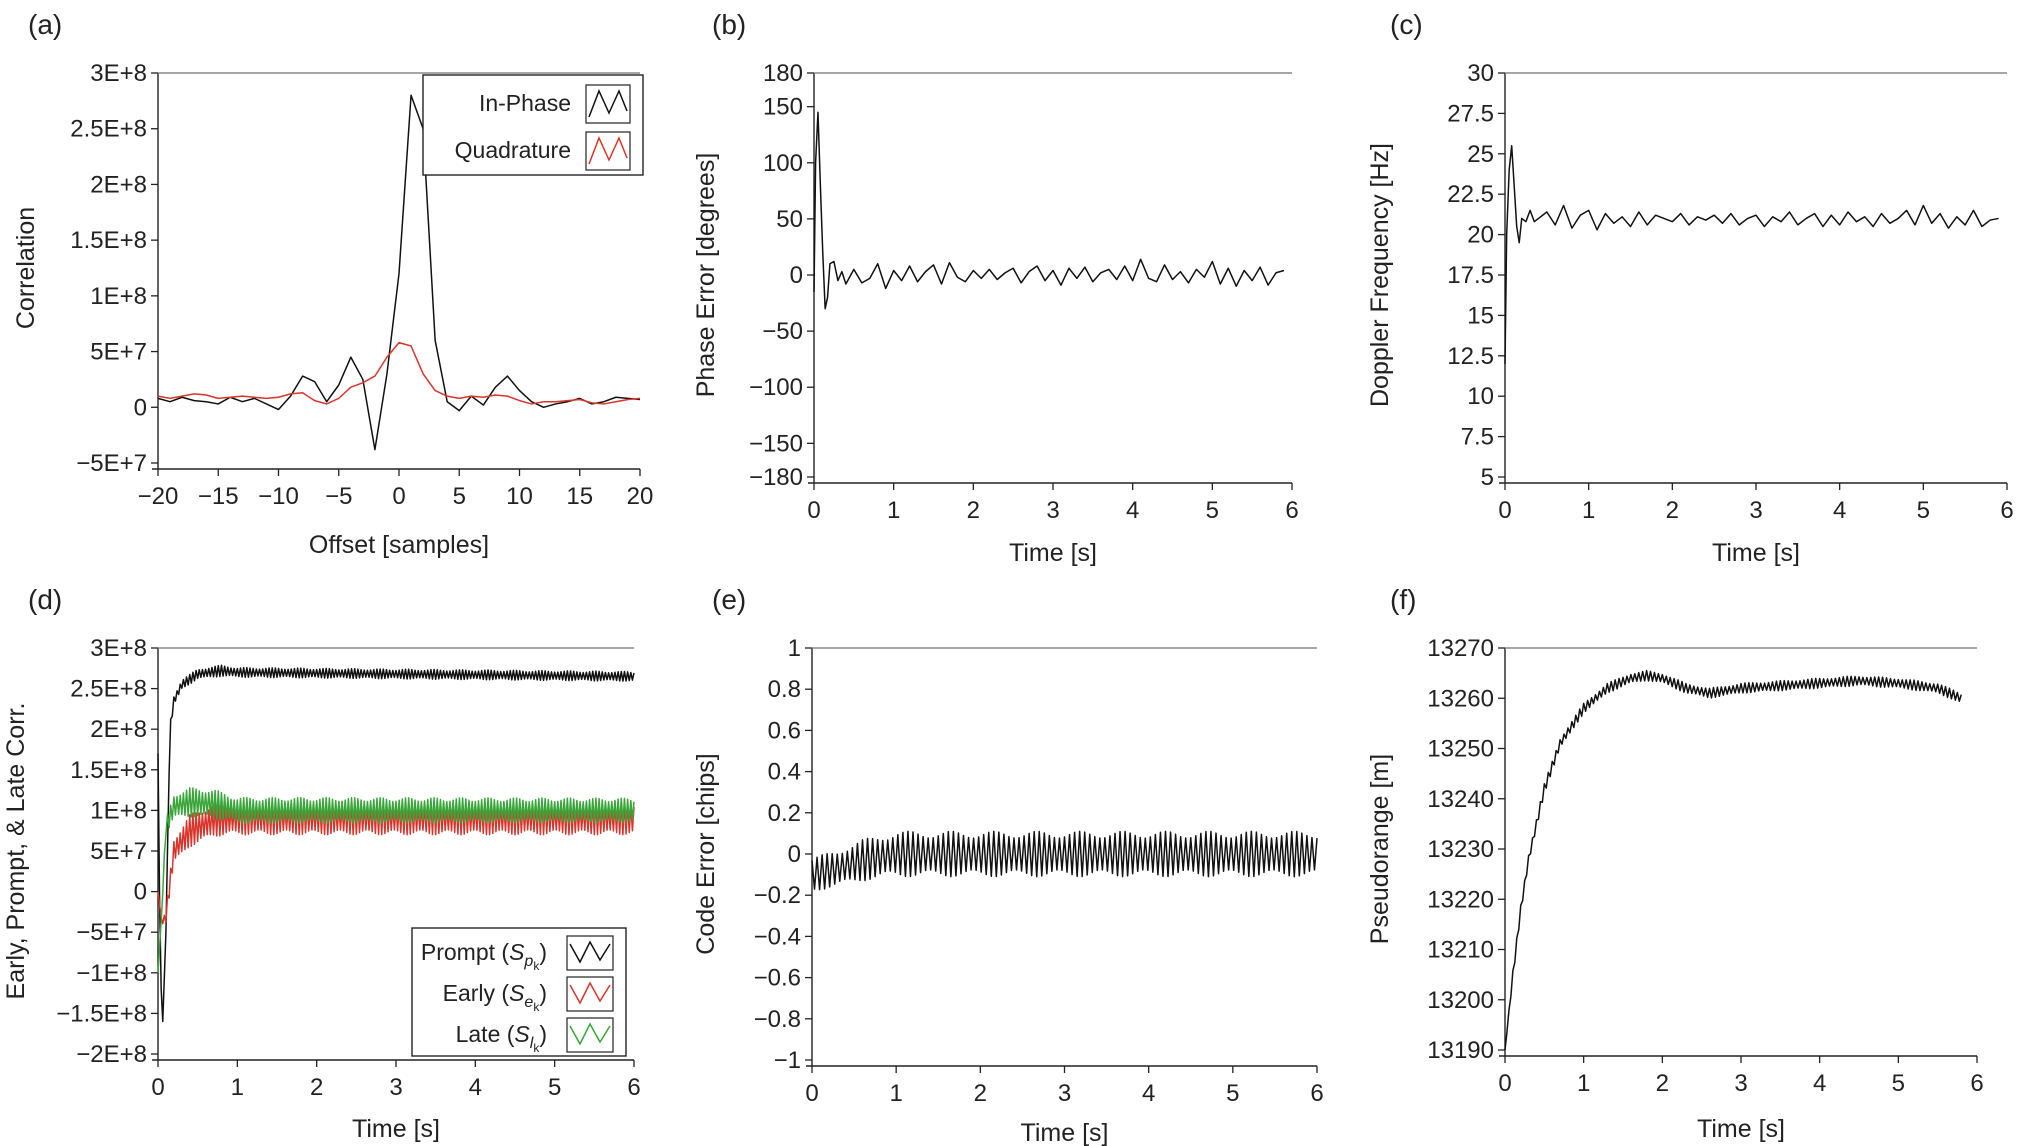 Image resolution: width=2017 pixels, height=1146 pixels. What do you see at coordinates (1460, 899) in the screenshot?
I see `y-tick-label: 13220` at bounding box center [1460, 899].